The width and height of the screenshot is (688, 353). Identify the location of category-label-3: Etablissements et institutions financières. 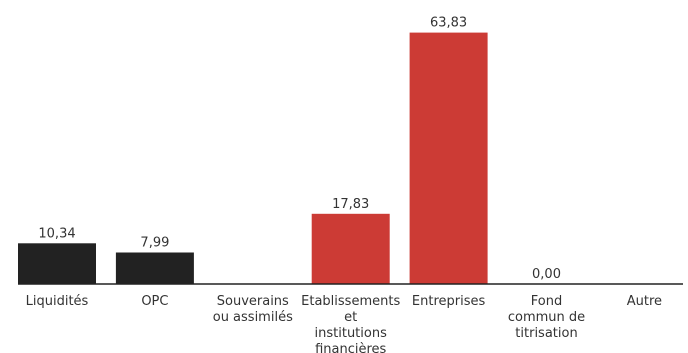
(350, 323).